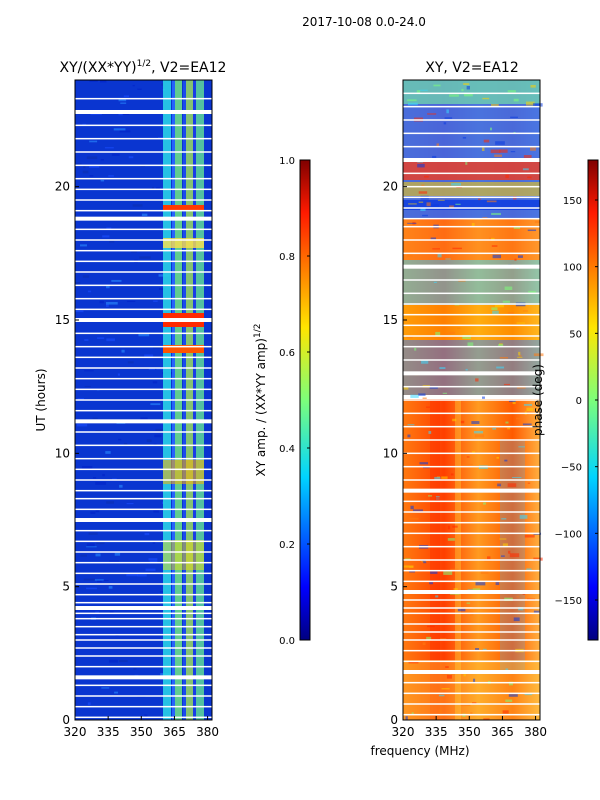  I want to click on y-tick-label: 20, so click(62, 187).